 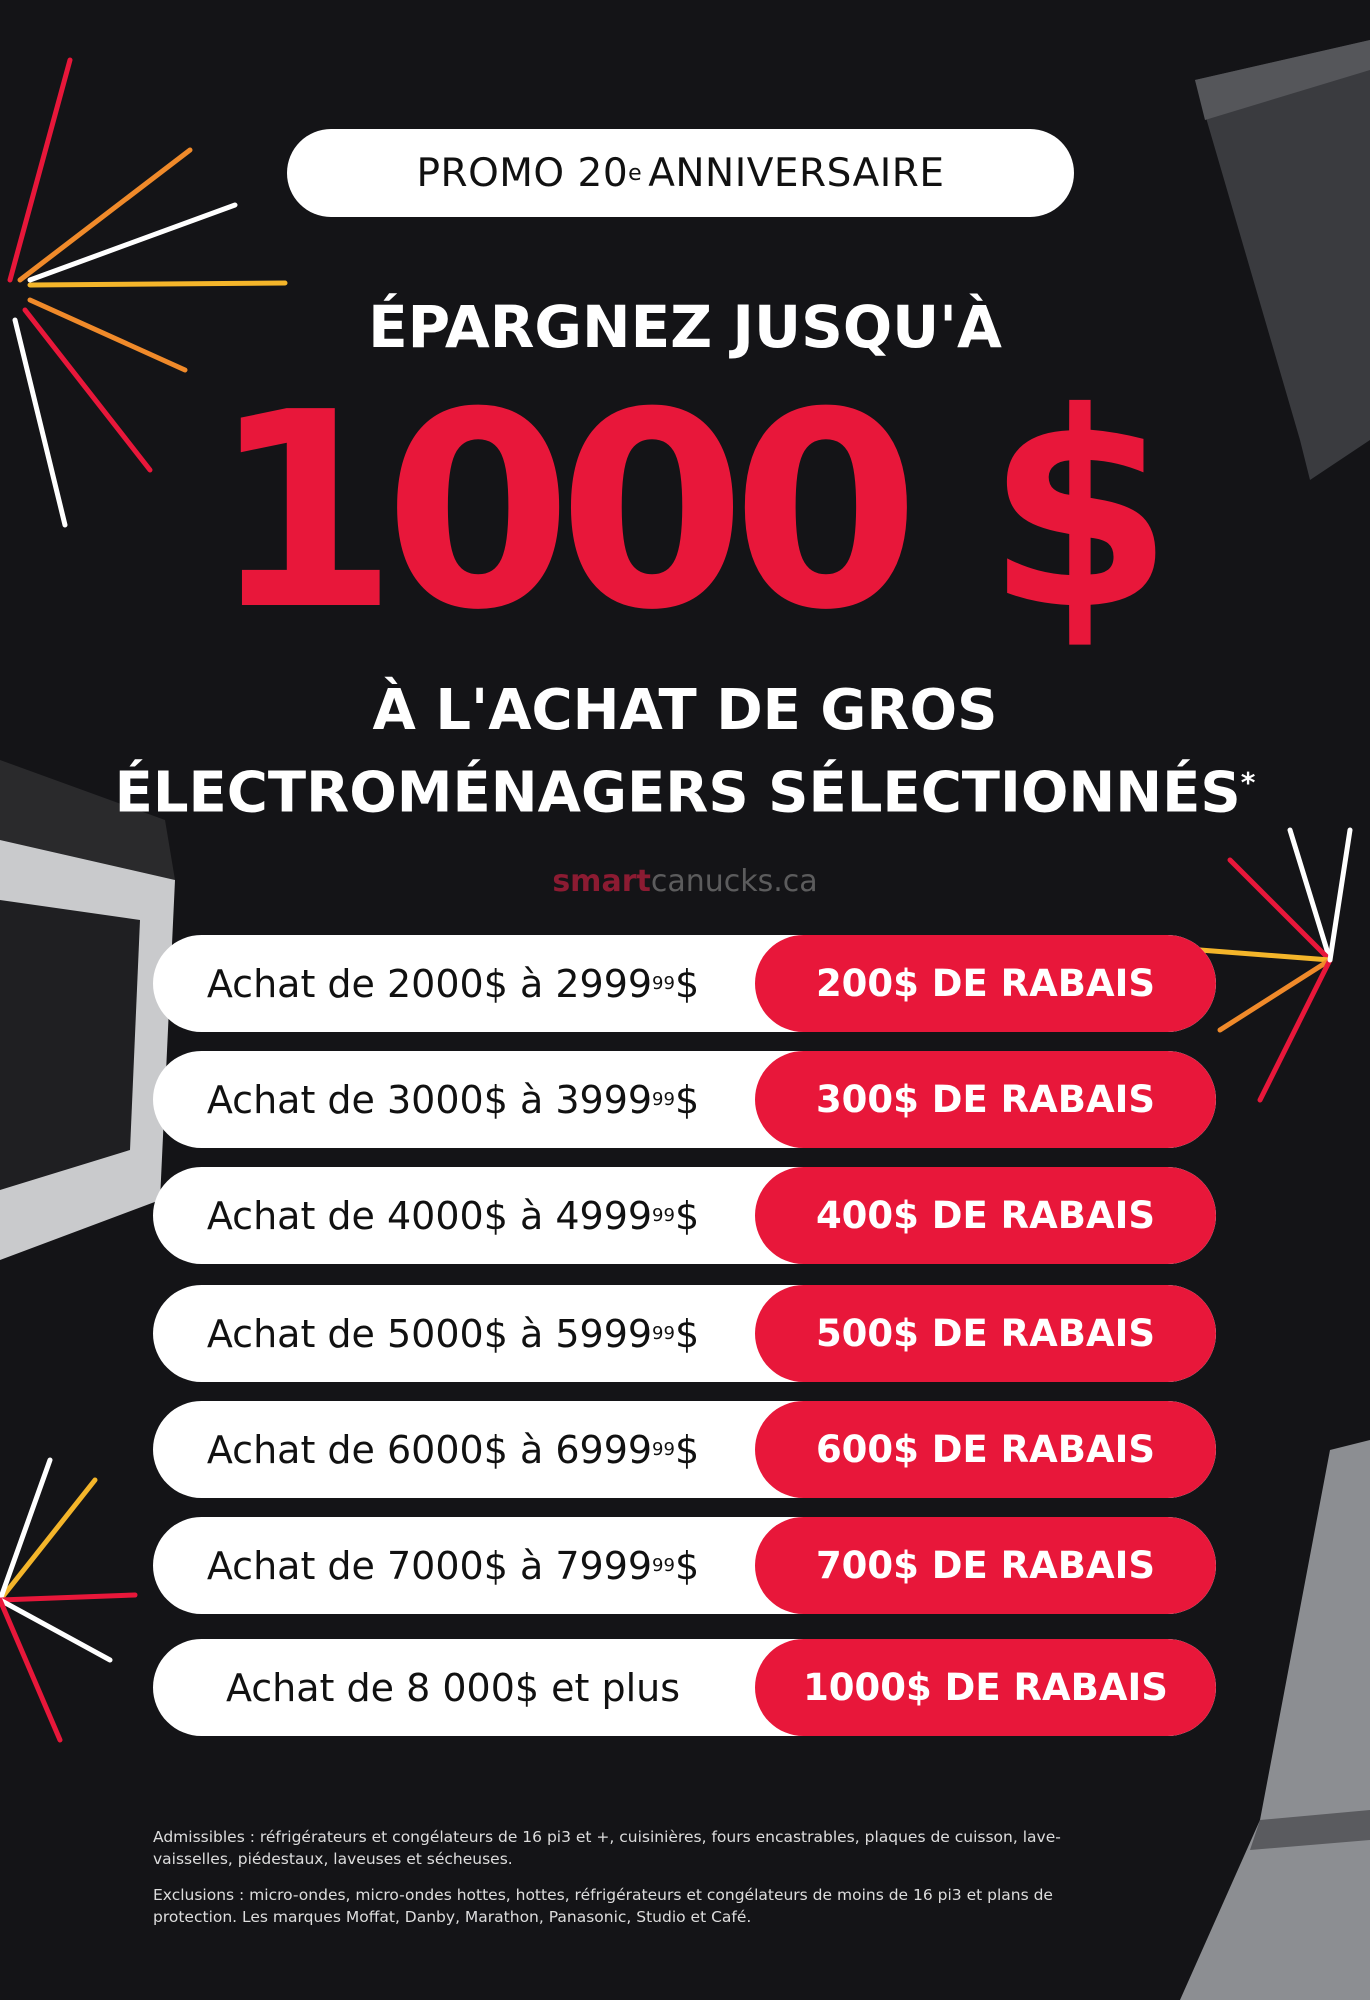 I want to click on badge-sup: e, so click(x=635, y=173).